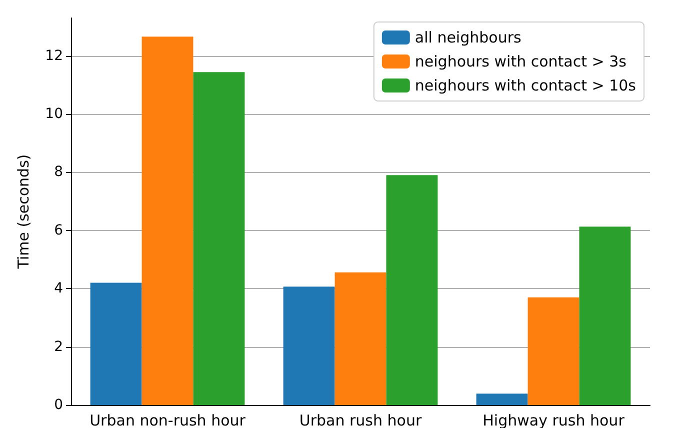 This screenshot has height=436, width=674. What do you see at coordinates (58, 172) in the screenshot?
I see `y-tick-label: 8` at bounding box center [58, 172].